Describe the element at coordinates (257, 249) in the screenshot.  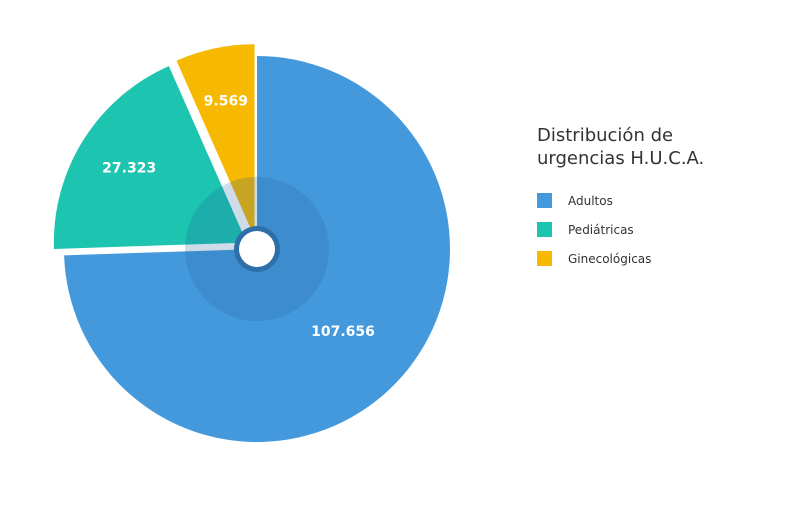
I see `center-hole` at that location.